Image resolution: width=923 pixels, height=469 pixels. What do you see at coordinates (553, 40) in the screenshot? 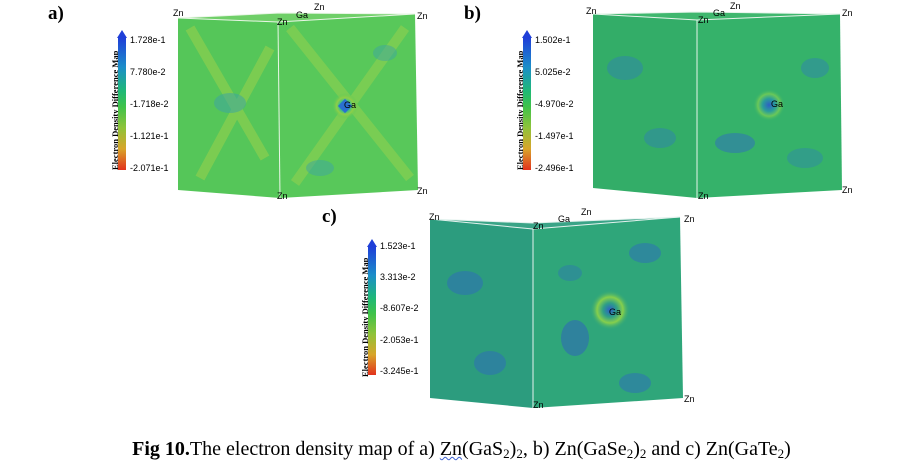
I see `legend-tick: 1.502e-1` at bounding box center [553, 40].